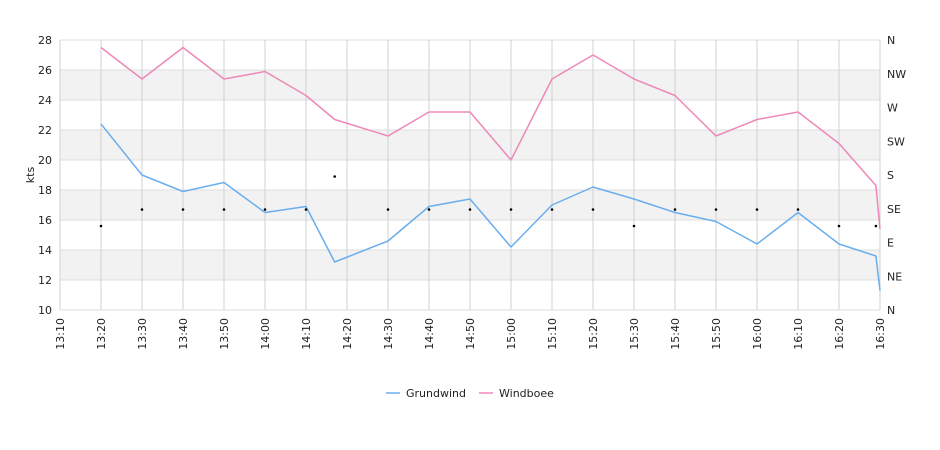 The height and width of the screenshot is (450, 940). I want to click on y-tick-label-14: 14, so click(45, 250).